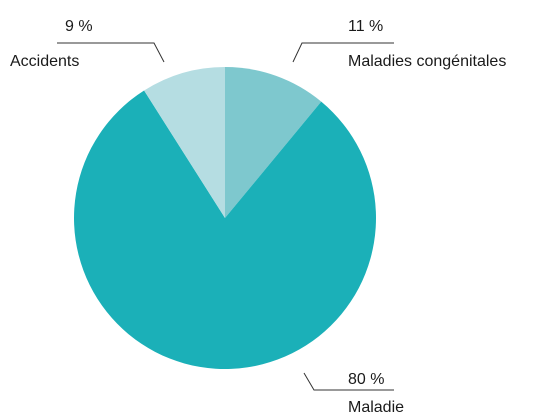 The height and width of the screenshot is (416, 558). I want to click on leader-line-maladie, so click(348, 381).